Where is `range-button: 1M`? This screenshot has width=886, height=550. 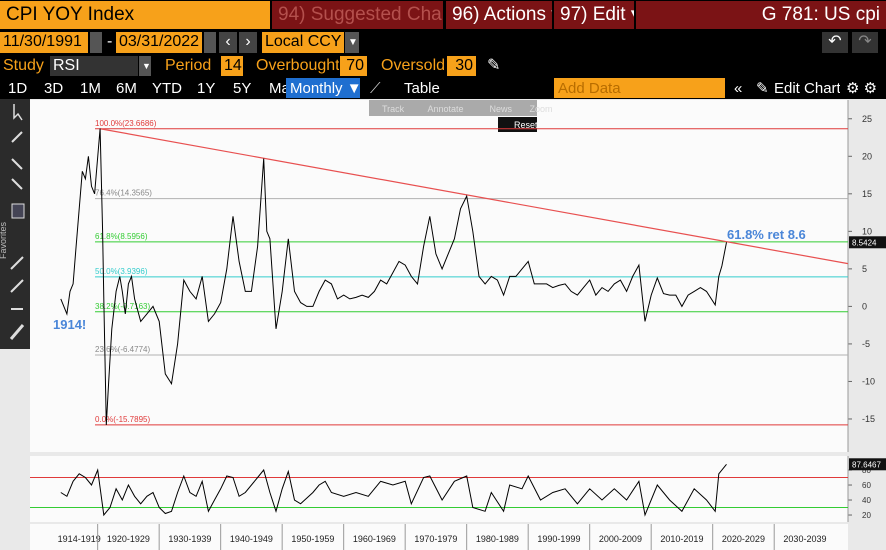
range-button: 1M is located at coordinates (90, 88).